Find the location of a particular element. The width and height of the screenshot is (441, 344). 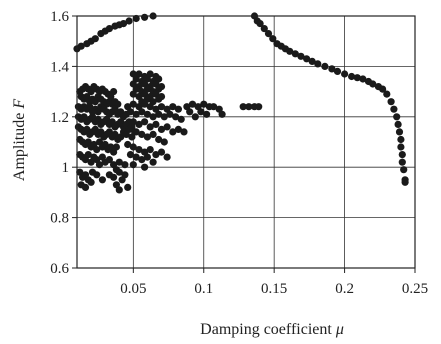

x-tick-label: 0.15 is located at coordinates (274, 289).